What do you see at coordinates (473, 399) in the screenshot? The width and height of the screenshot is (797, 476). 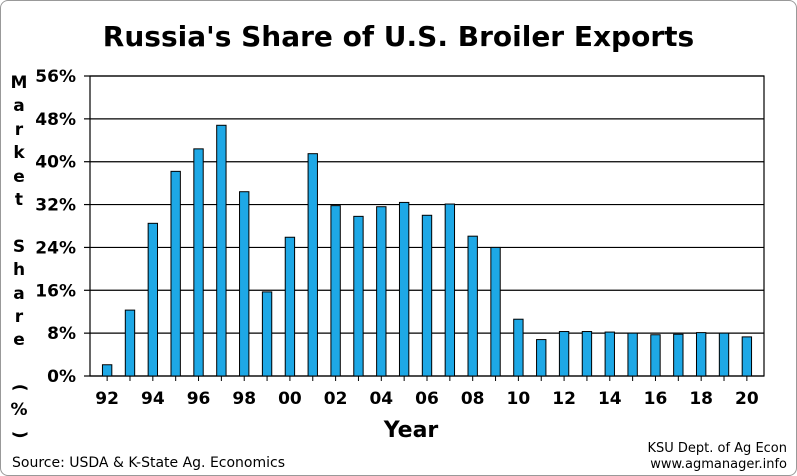 I see `x-tick-label-08: 08` at bounding box center [473, 399].